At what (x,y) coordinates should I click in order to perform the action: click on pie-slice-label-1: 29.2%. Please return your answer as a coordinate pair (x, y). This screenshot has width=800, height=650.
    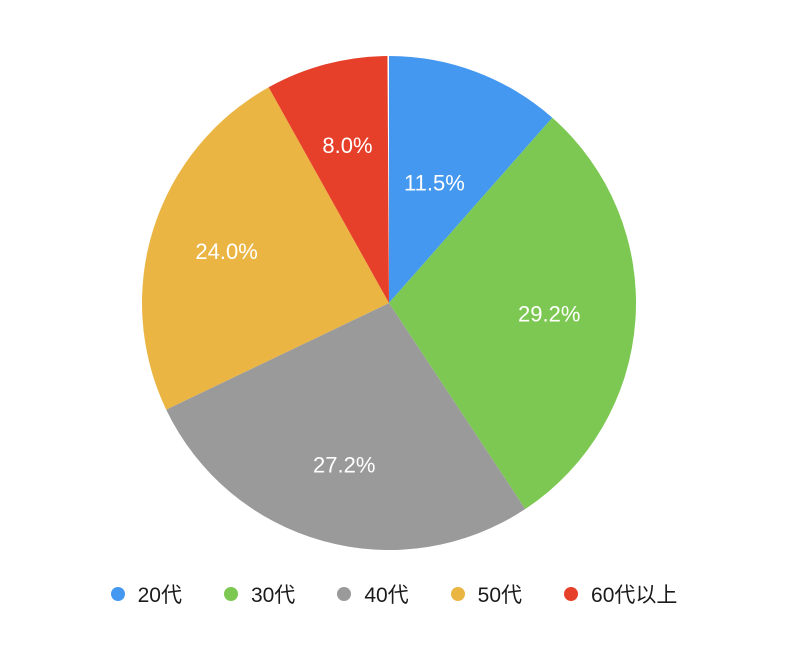
    Looking at the image, I should click on (549, 314).